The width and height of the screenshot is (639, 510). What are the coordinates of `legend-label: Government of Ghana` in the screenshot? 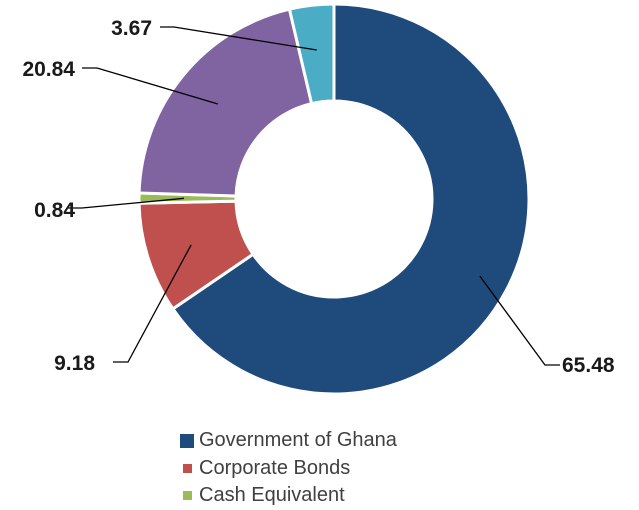 It's located at (298, 440).